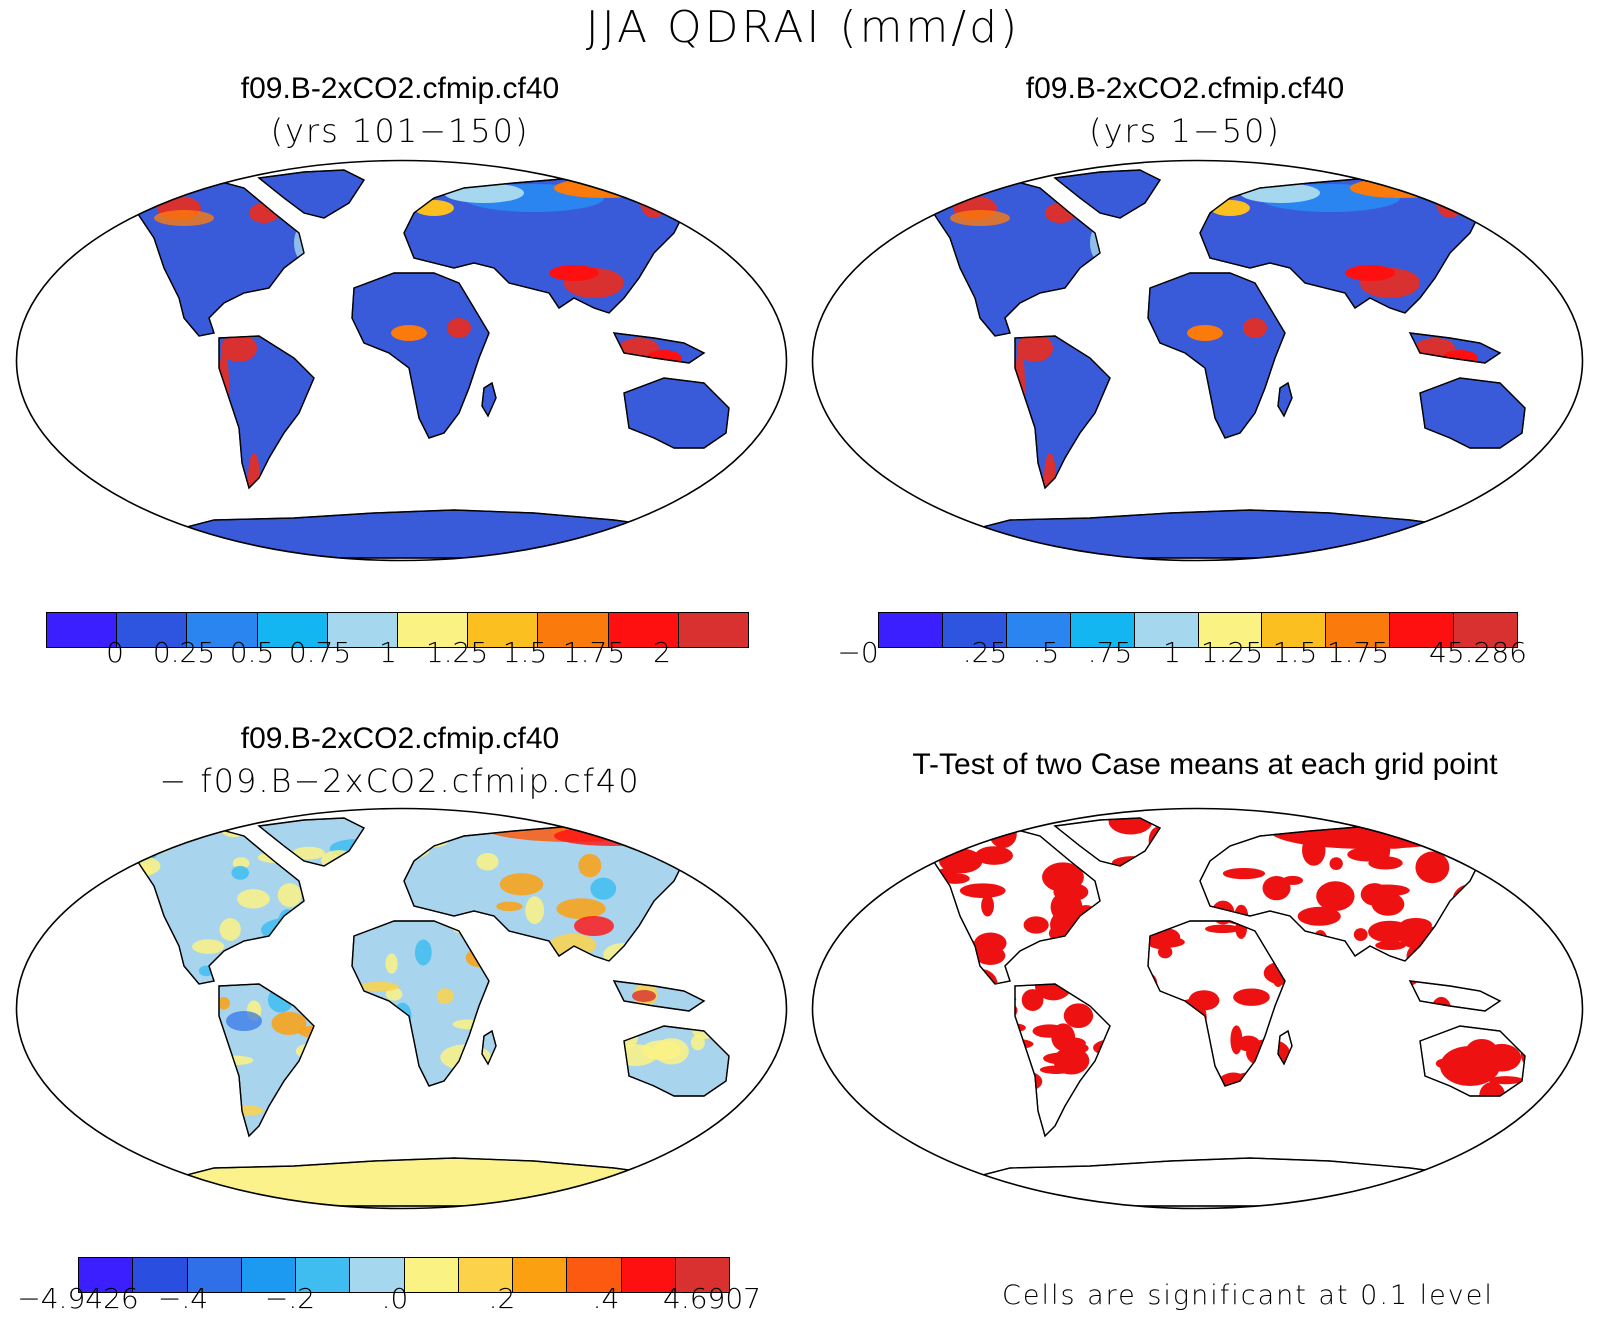 Image resolution: width=1606 pixels, height=1327 pixels. I want to click on coastline-australia, so click(676, 1061).